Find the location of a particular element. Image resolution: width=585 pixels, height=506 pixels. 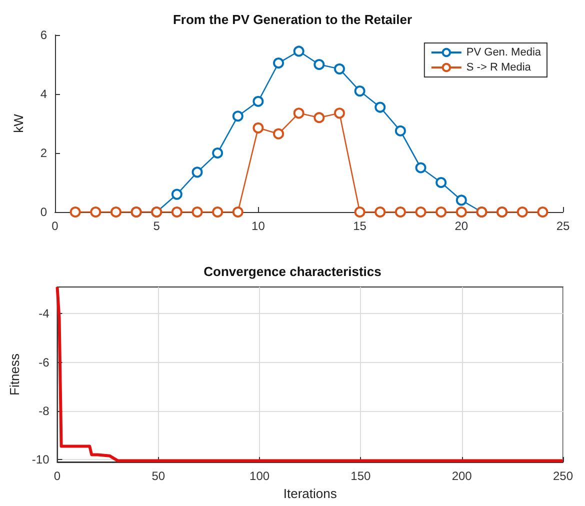

x-tick-label: 10 is located at coordinates (259, 226).